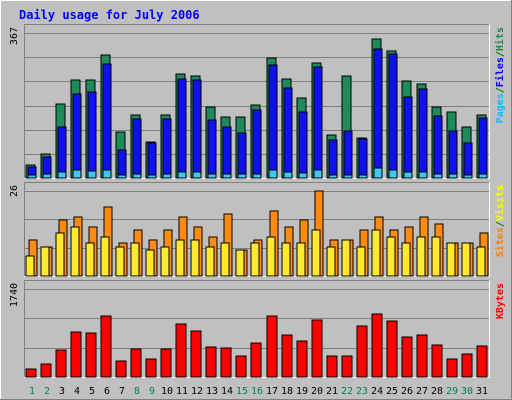 Image resolution: width=512 pixels, height=400 pixels. What do you see at coordinates (500, 203) in the screenshot?
I see `legend-entry: Visits` at bounding box center [500, 203].